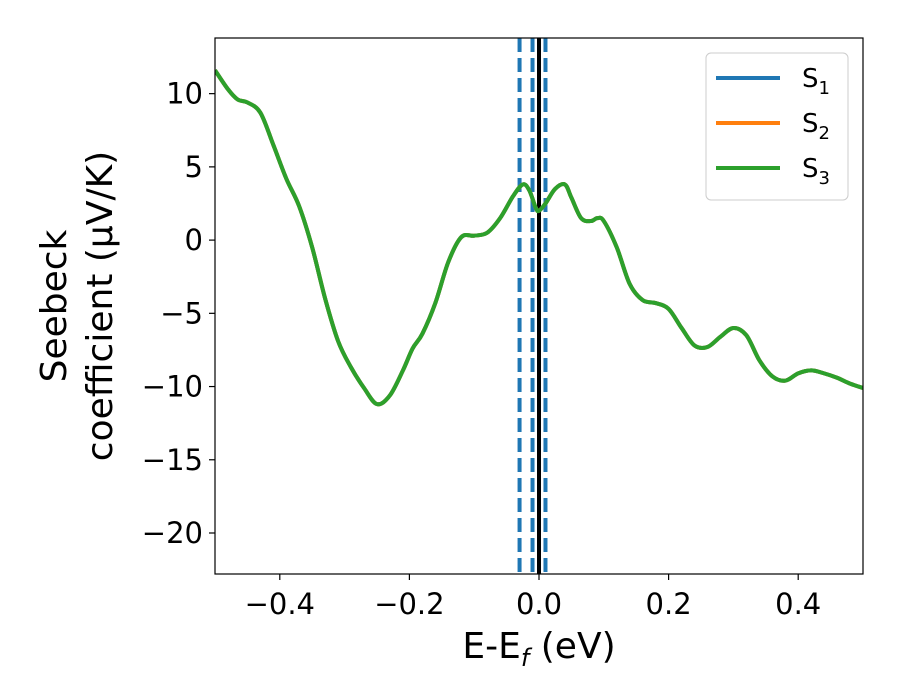 The height and width of the screenshot is (700, 900). I want to click on y-axis-label-line2: coefficient (μV/K), so click(100, 306).